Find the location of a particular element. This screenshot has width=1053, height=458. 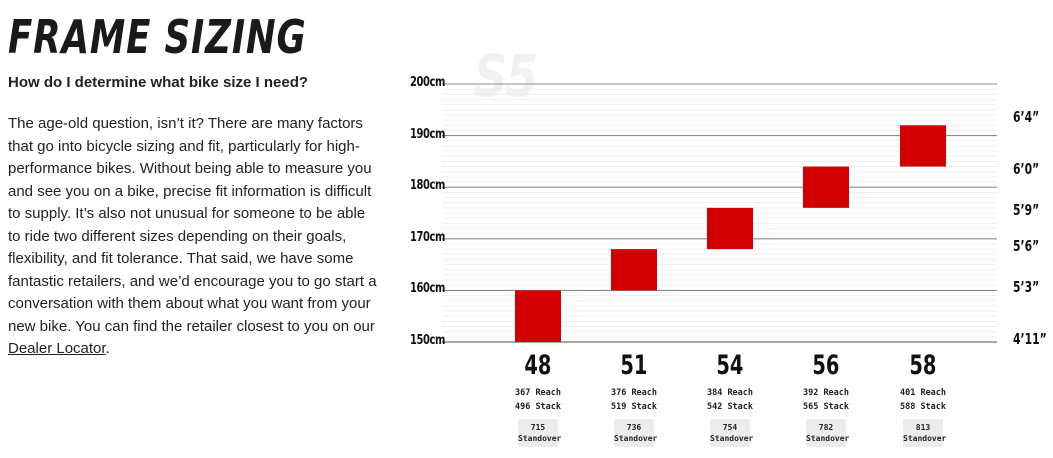

height-imperial-label: 6’4” is located at coordinates (1026, 117).